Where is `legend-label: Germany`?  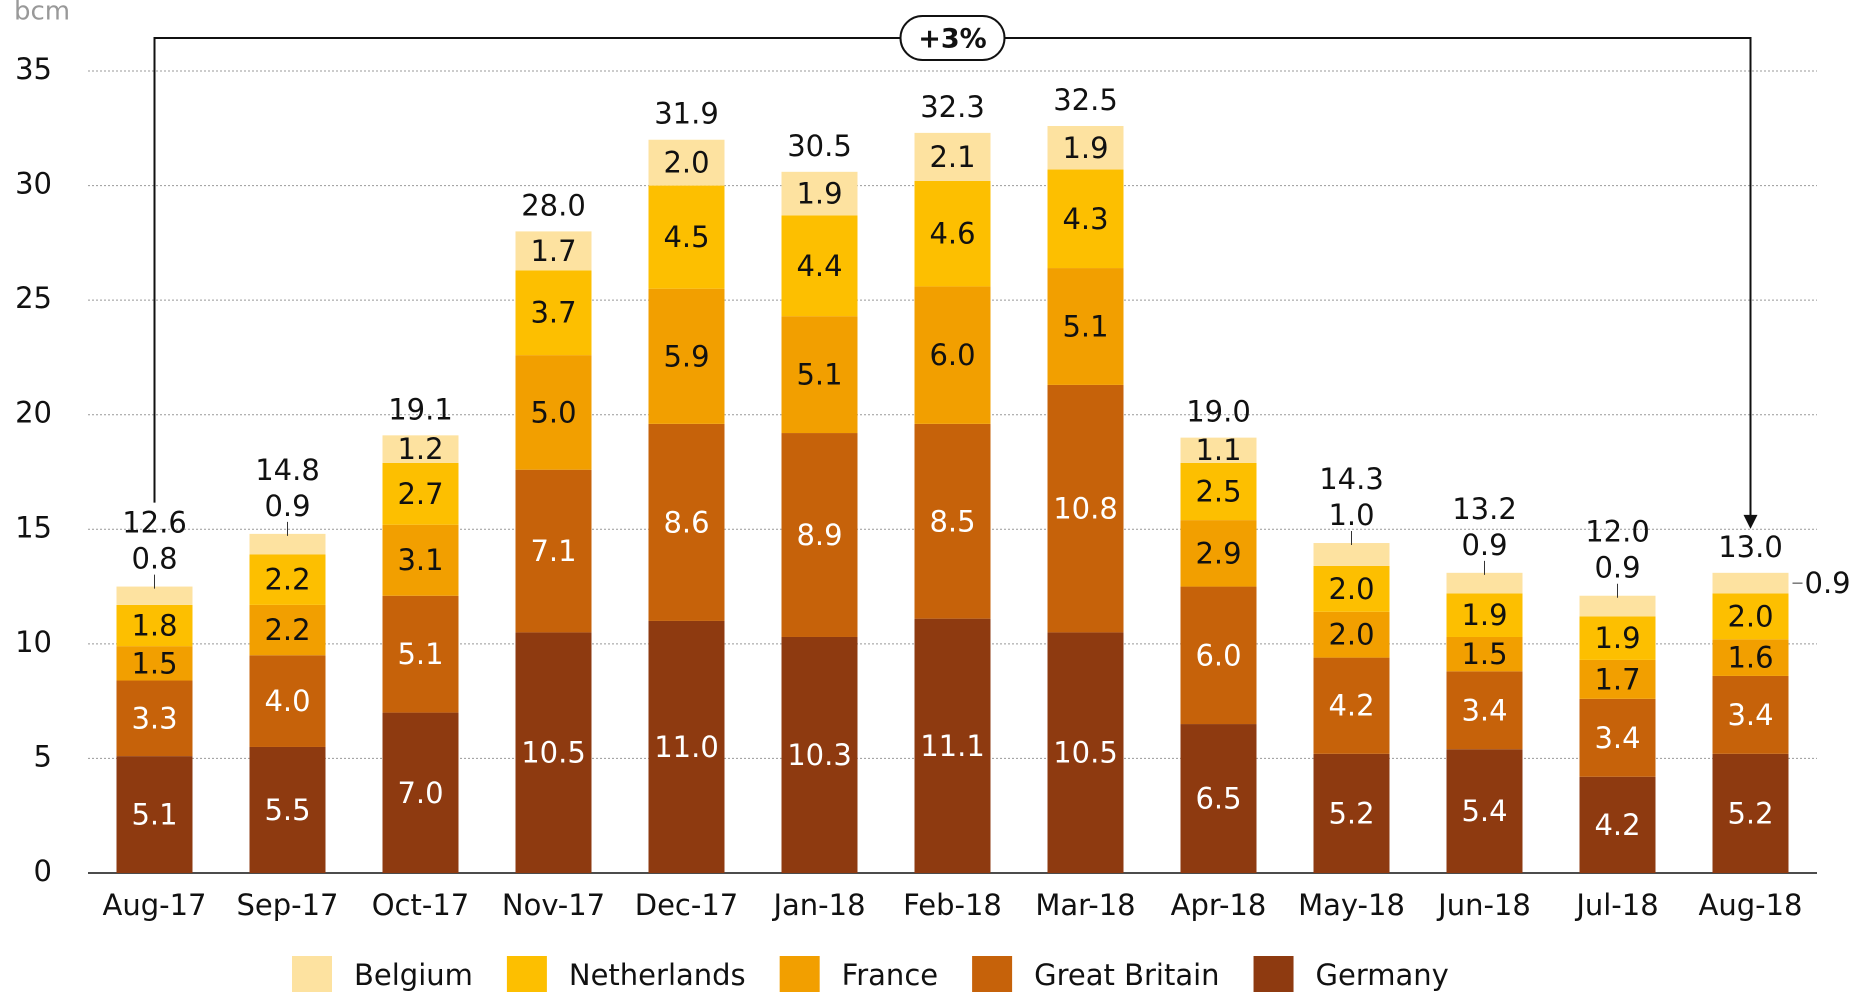
legend-label: Germany is located at coordinates (1382, 975).